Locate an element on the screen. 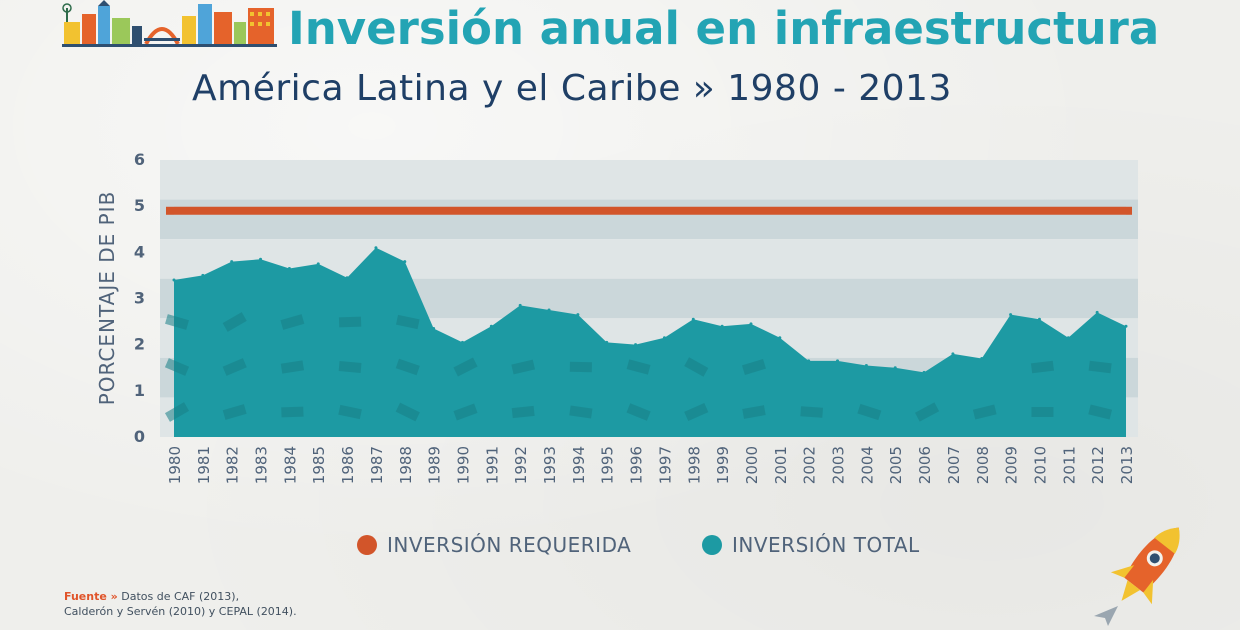  y-tick-label: 2 is located at coordinates (139, 344).